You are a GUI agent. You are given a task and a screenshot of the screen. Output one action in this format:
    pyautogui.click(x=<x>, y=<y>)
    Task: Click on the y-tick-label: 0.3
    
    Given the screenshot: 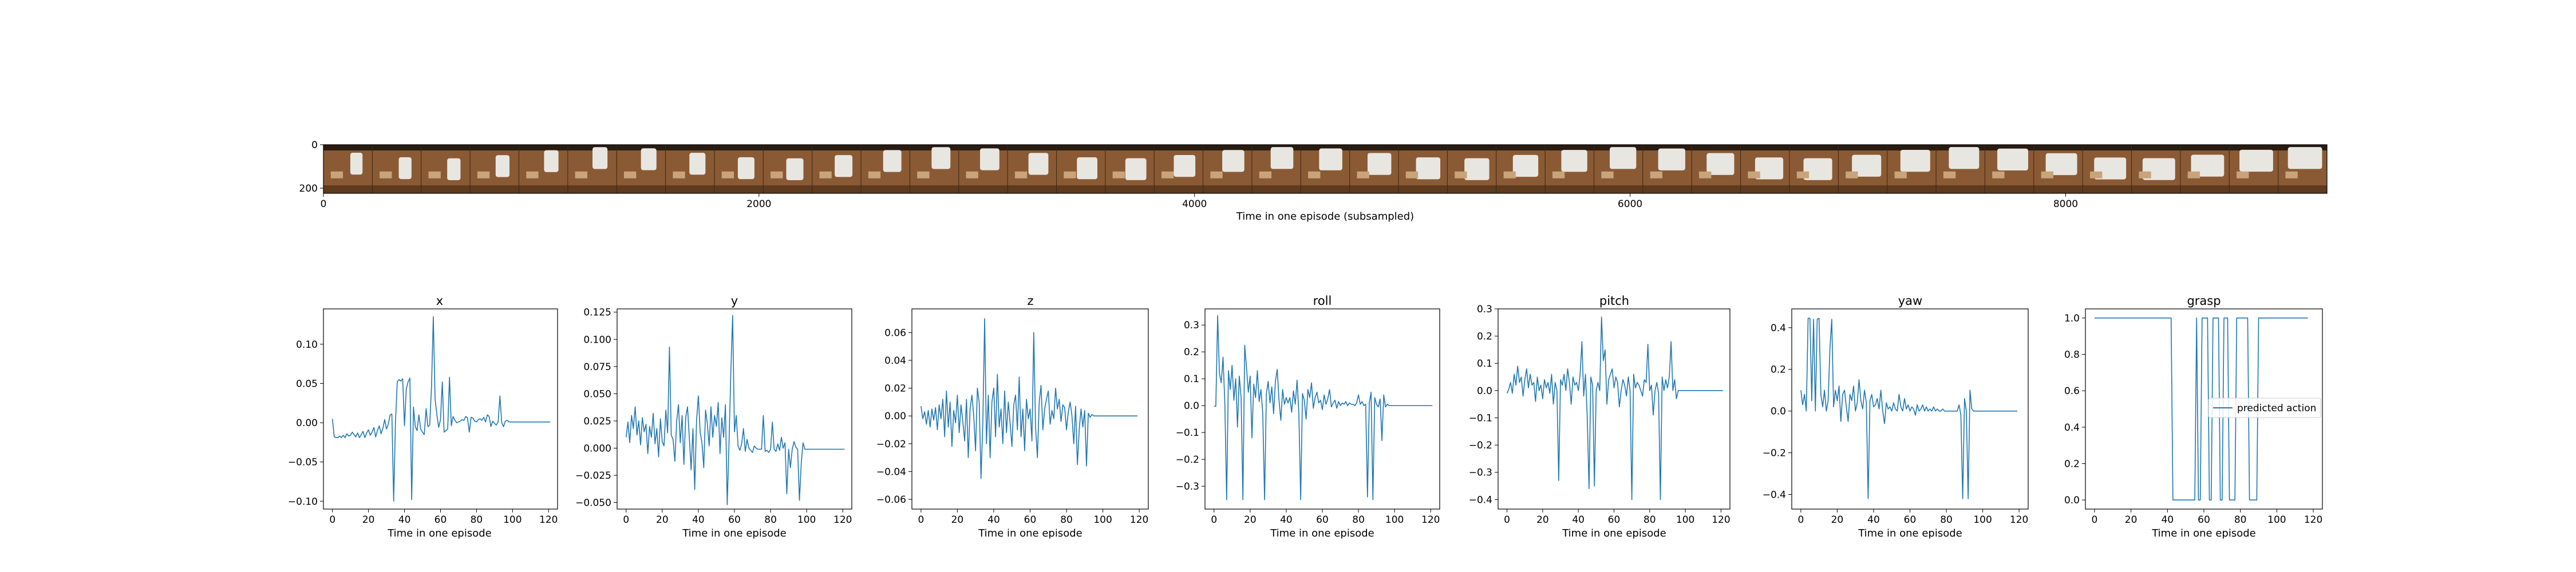 What is the action you would take?
    pyautogui.click(x=1191, y=325)
    